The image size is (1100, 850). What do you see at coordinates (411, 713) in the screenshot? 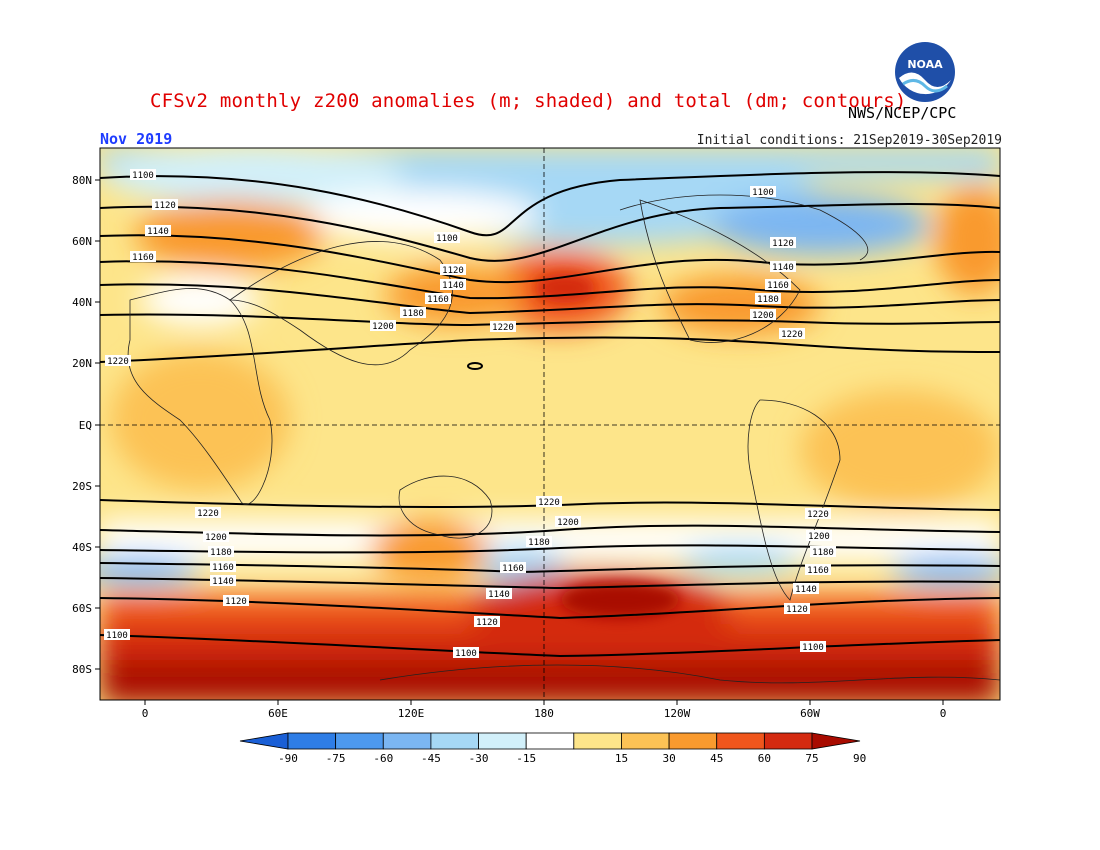
I see `lon-label: 120E` at bounding box center [411, 713].